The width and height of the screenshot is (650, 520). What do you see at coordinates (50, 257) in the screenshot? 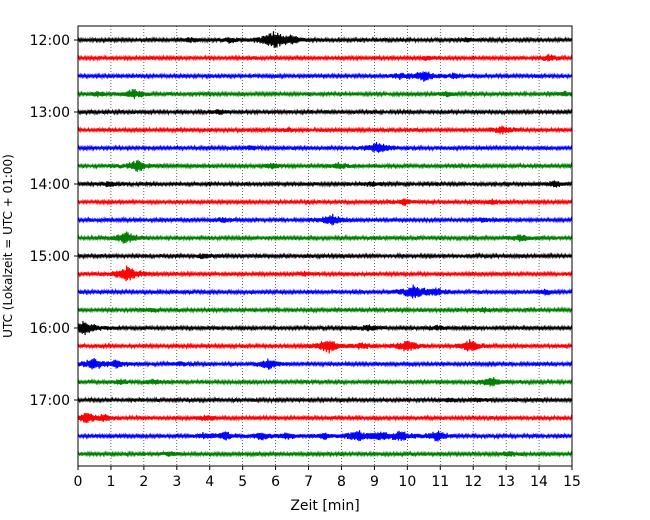
I see `y-tick-label: 15:00` at bounding box center [50, 257].